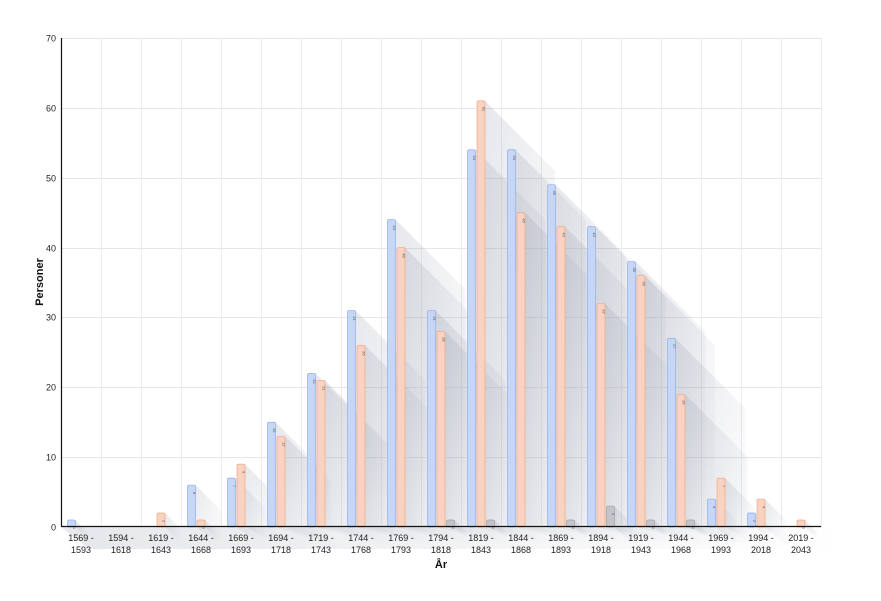  Describe the element at coordinates (761, 538) in the screenshot. I see `x-tick-label: 1994 -` at that location.